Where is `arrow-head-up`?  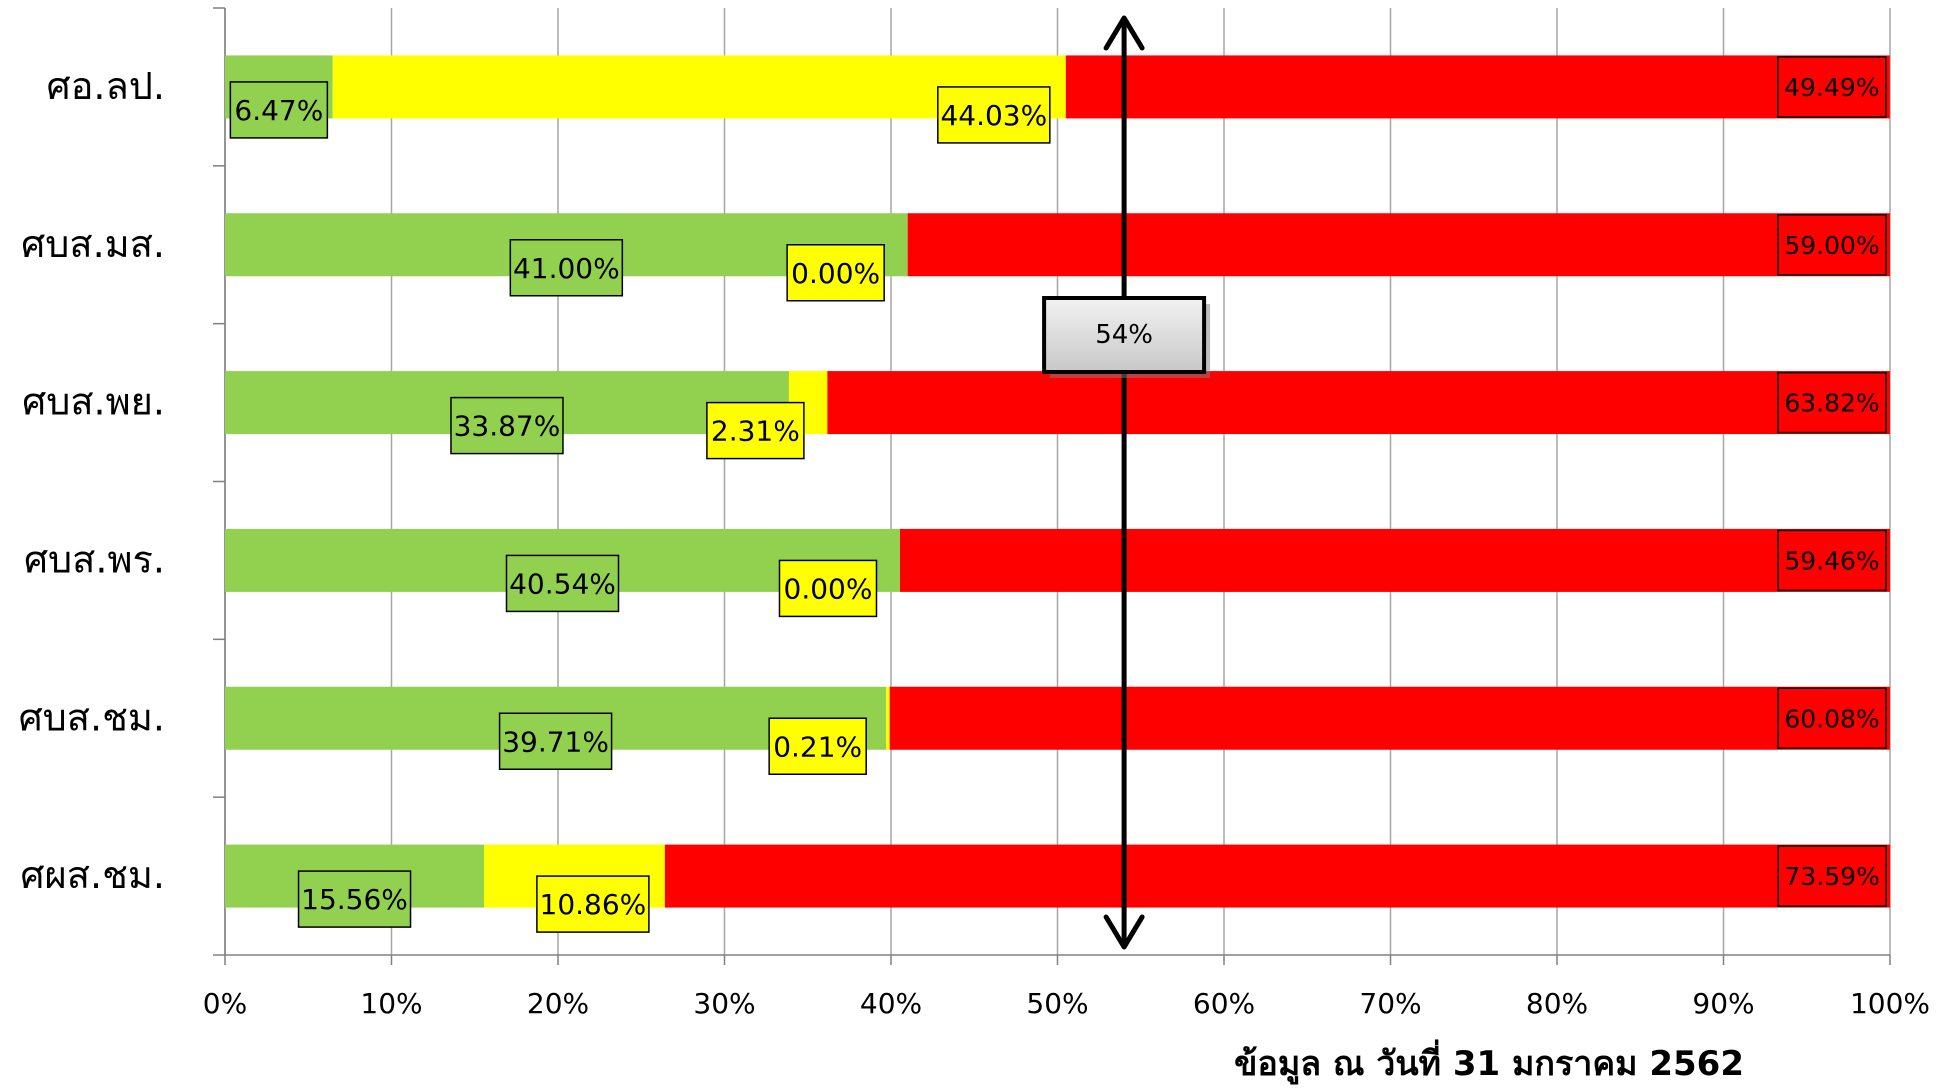 arrow-head-up is located at coordinates (1124, 33).